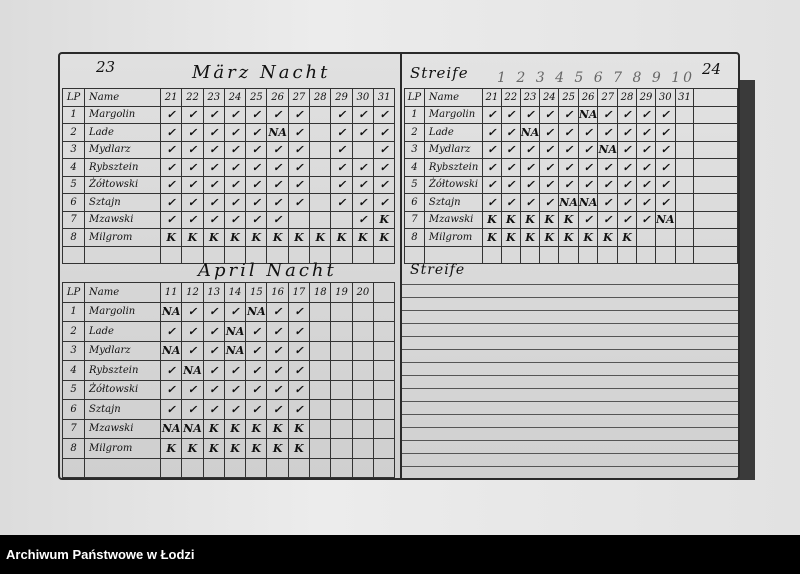  I want to click on table-row: 6 Sztajn ✓ ✓ ✓ ✓ NA NA ✓ ✓ ✓ ✓, so click(571, 202).